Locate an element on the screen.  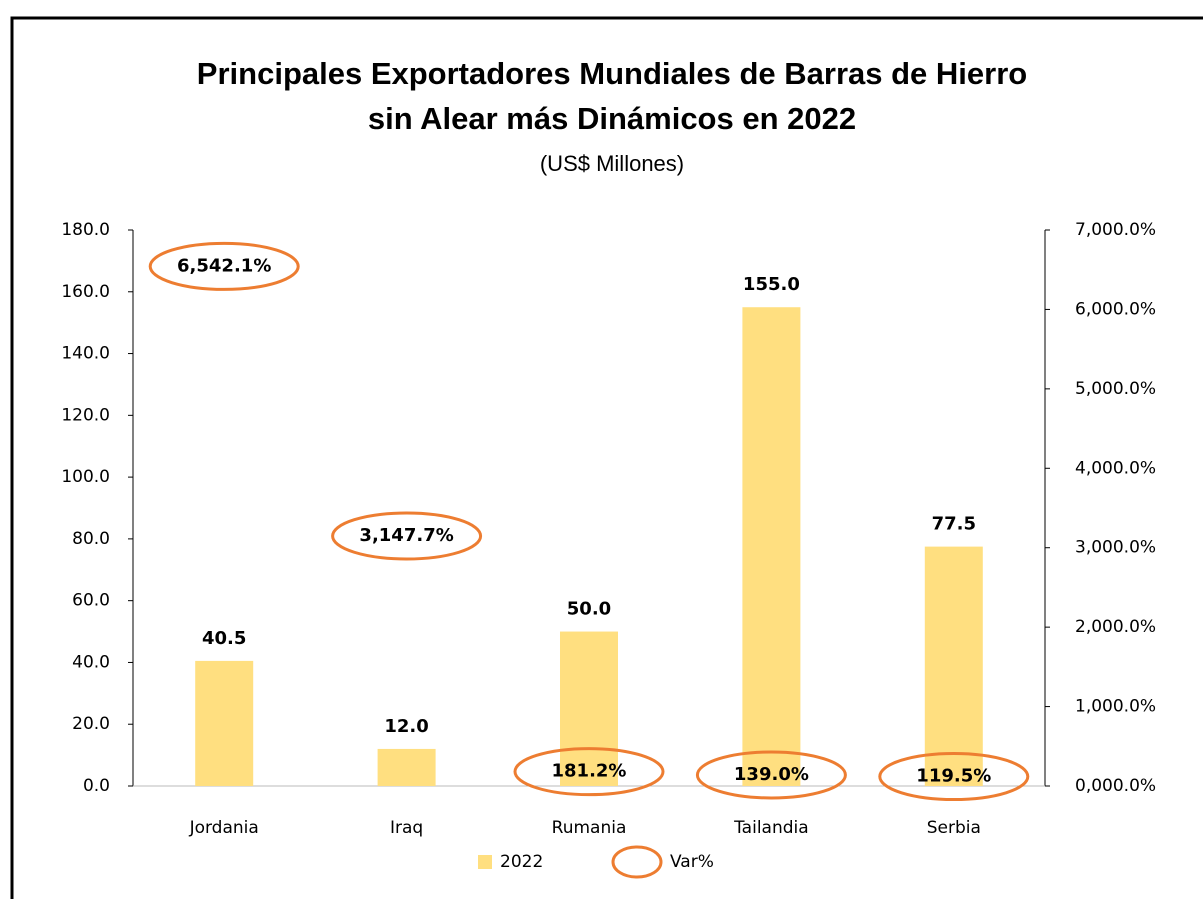
y2-tick-label: 1,000.0% is located at coordinates (1115, 707).